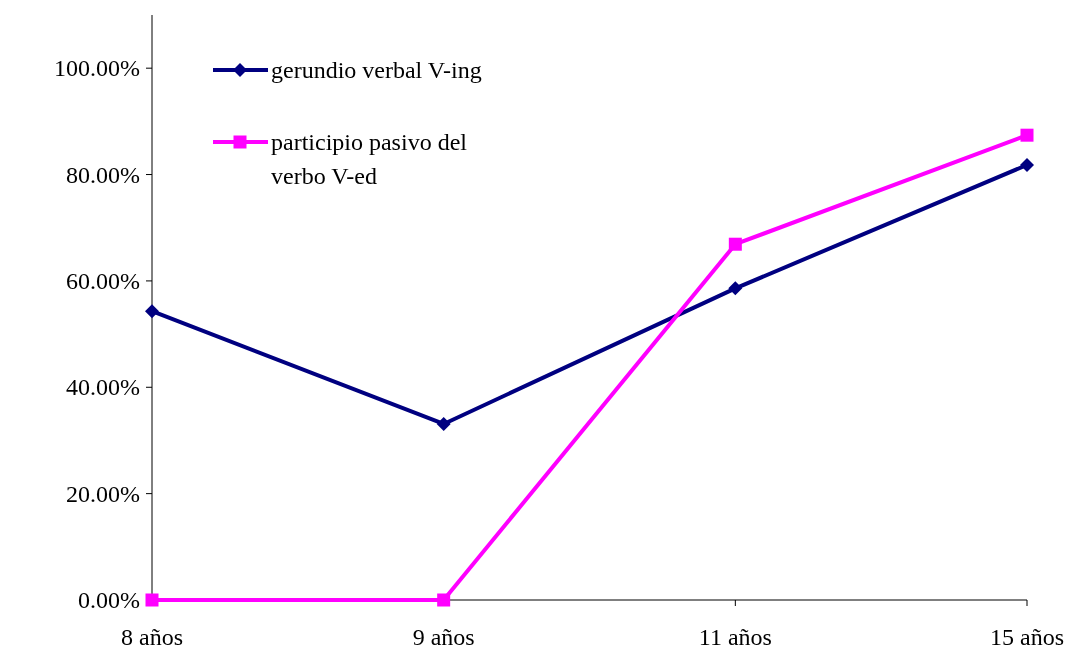 Image resolution: width=1078 pixels, height=650 pixels. I want to click on legend-label: participio pasivo del verbo V-ed, so click(369, 159).